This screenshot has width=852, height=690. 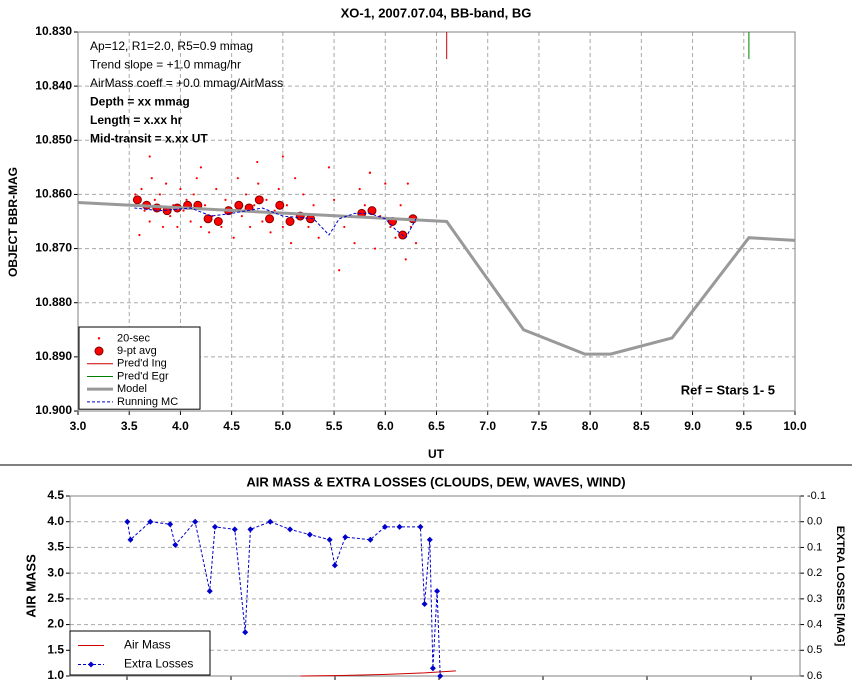 I want to click on x-tick-label: 3.0, so click(x=78, y=426).